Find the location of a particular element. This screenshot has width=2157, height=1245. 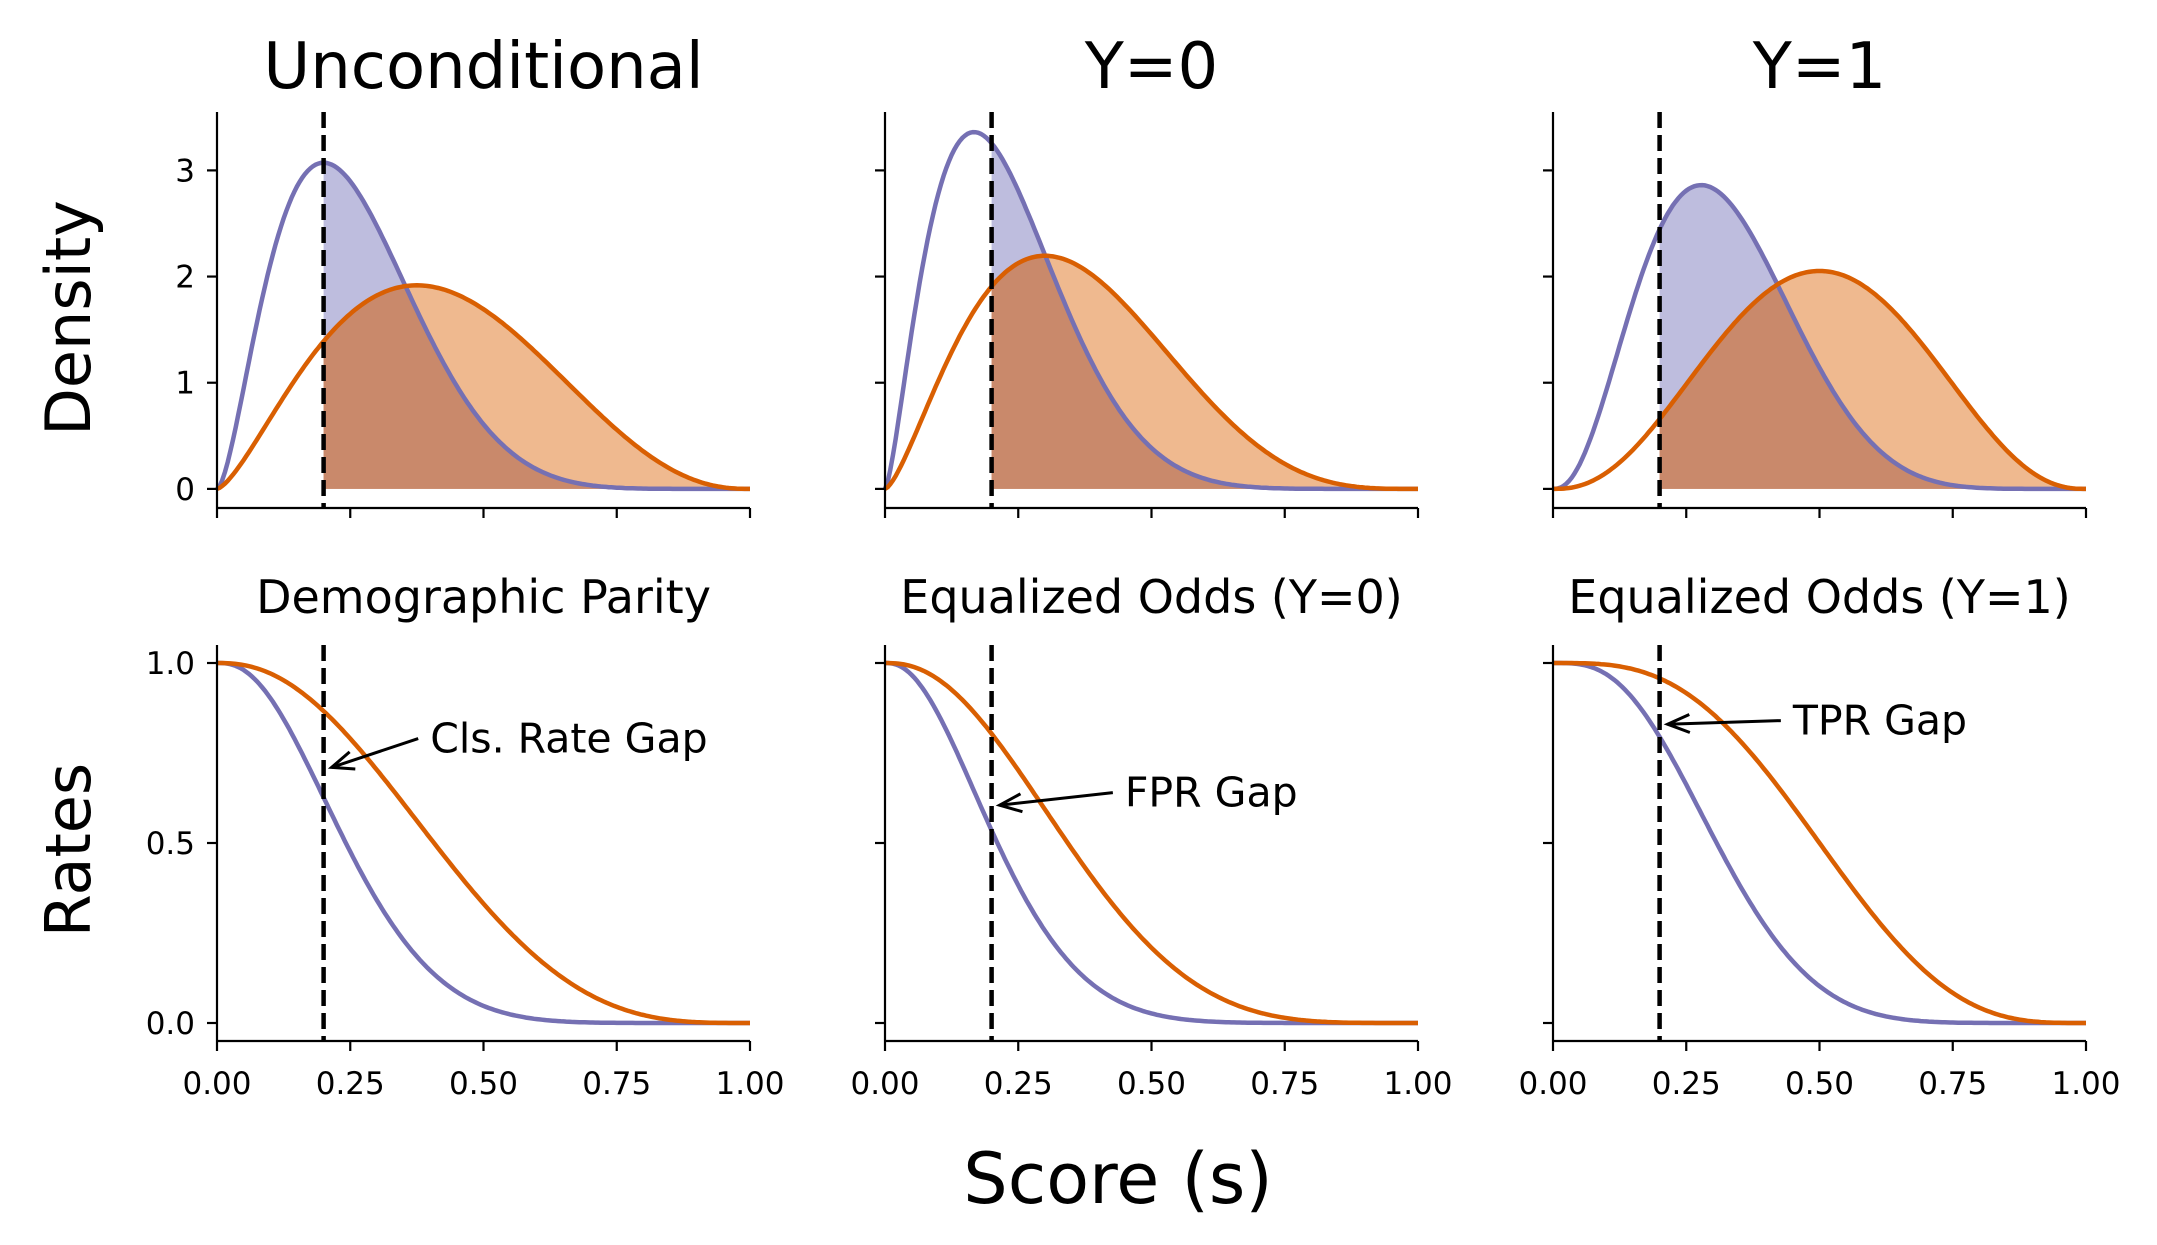

y-tick-label: 3 is located at coordinates (185, 171).